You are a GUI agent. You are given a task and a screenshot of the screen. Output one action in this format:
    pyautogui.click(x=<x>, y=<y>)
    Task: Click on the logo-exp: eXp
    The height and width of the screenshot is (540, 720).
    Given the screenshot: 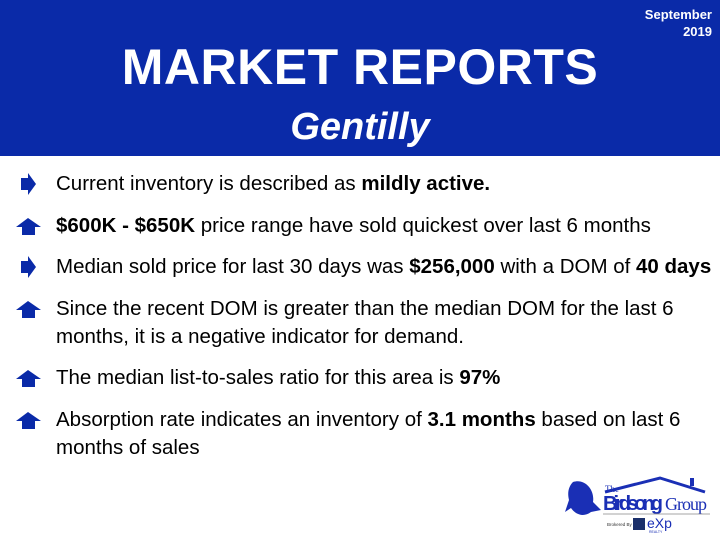 What is the action you would take?
    pyautogui.click(x=659, y=523)
    